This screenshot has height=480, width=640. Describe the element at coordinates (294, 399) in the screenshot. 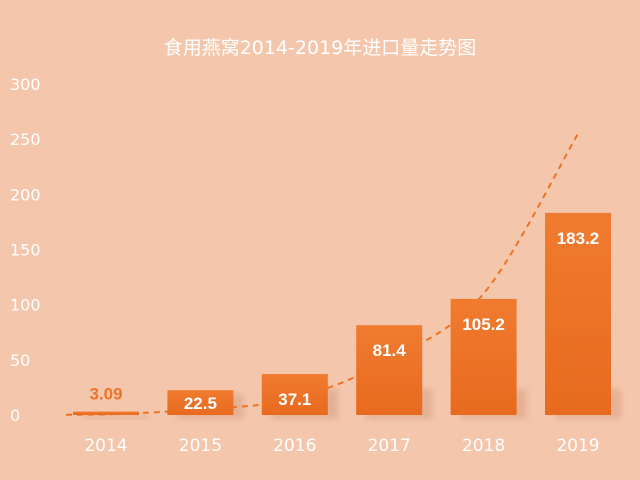

I see `data-label: 37.1` at that location.